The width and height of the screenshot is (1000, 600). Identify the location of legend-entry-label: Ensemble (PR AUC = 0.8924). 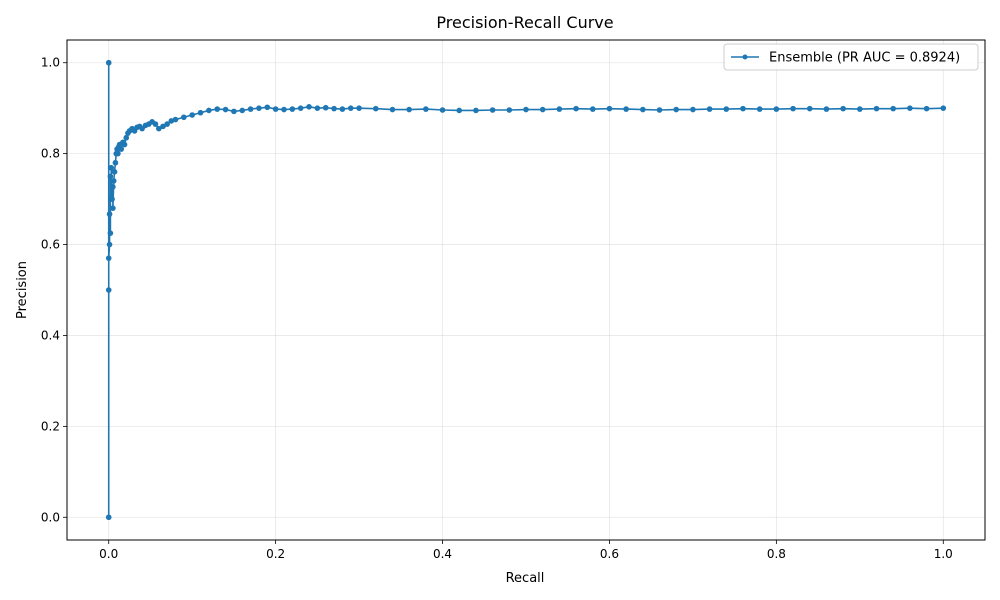
(864, 58).